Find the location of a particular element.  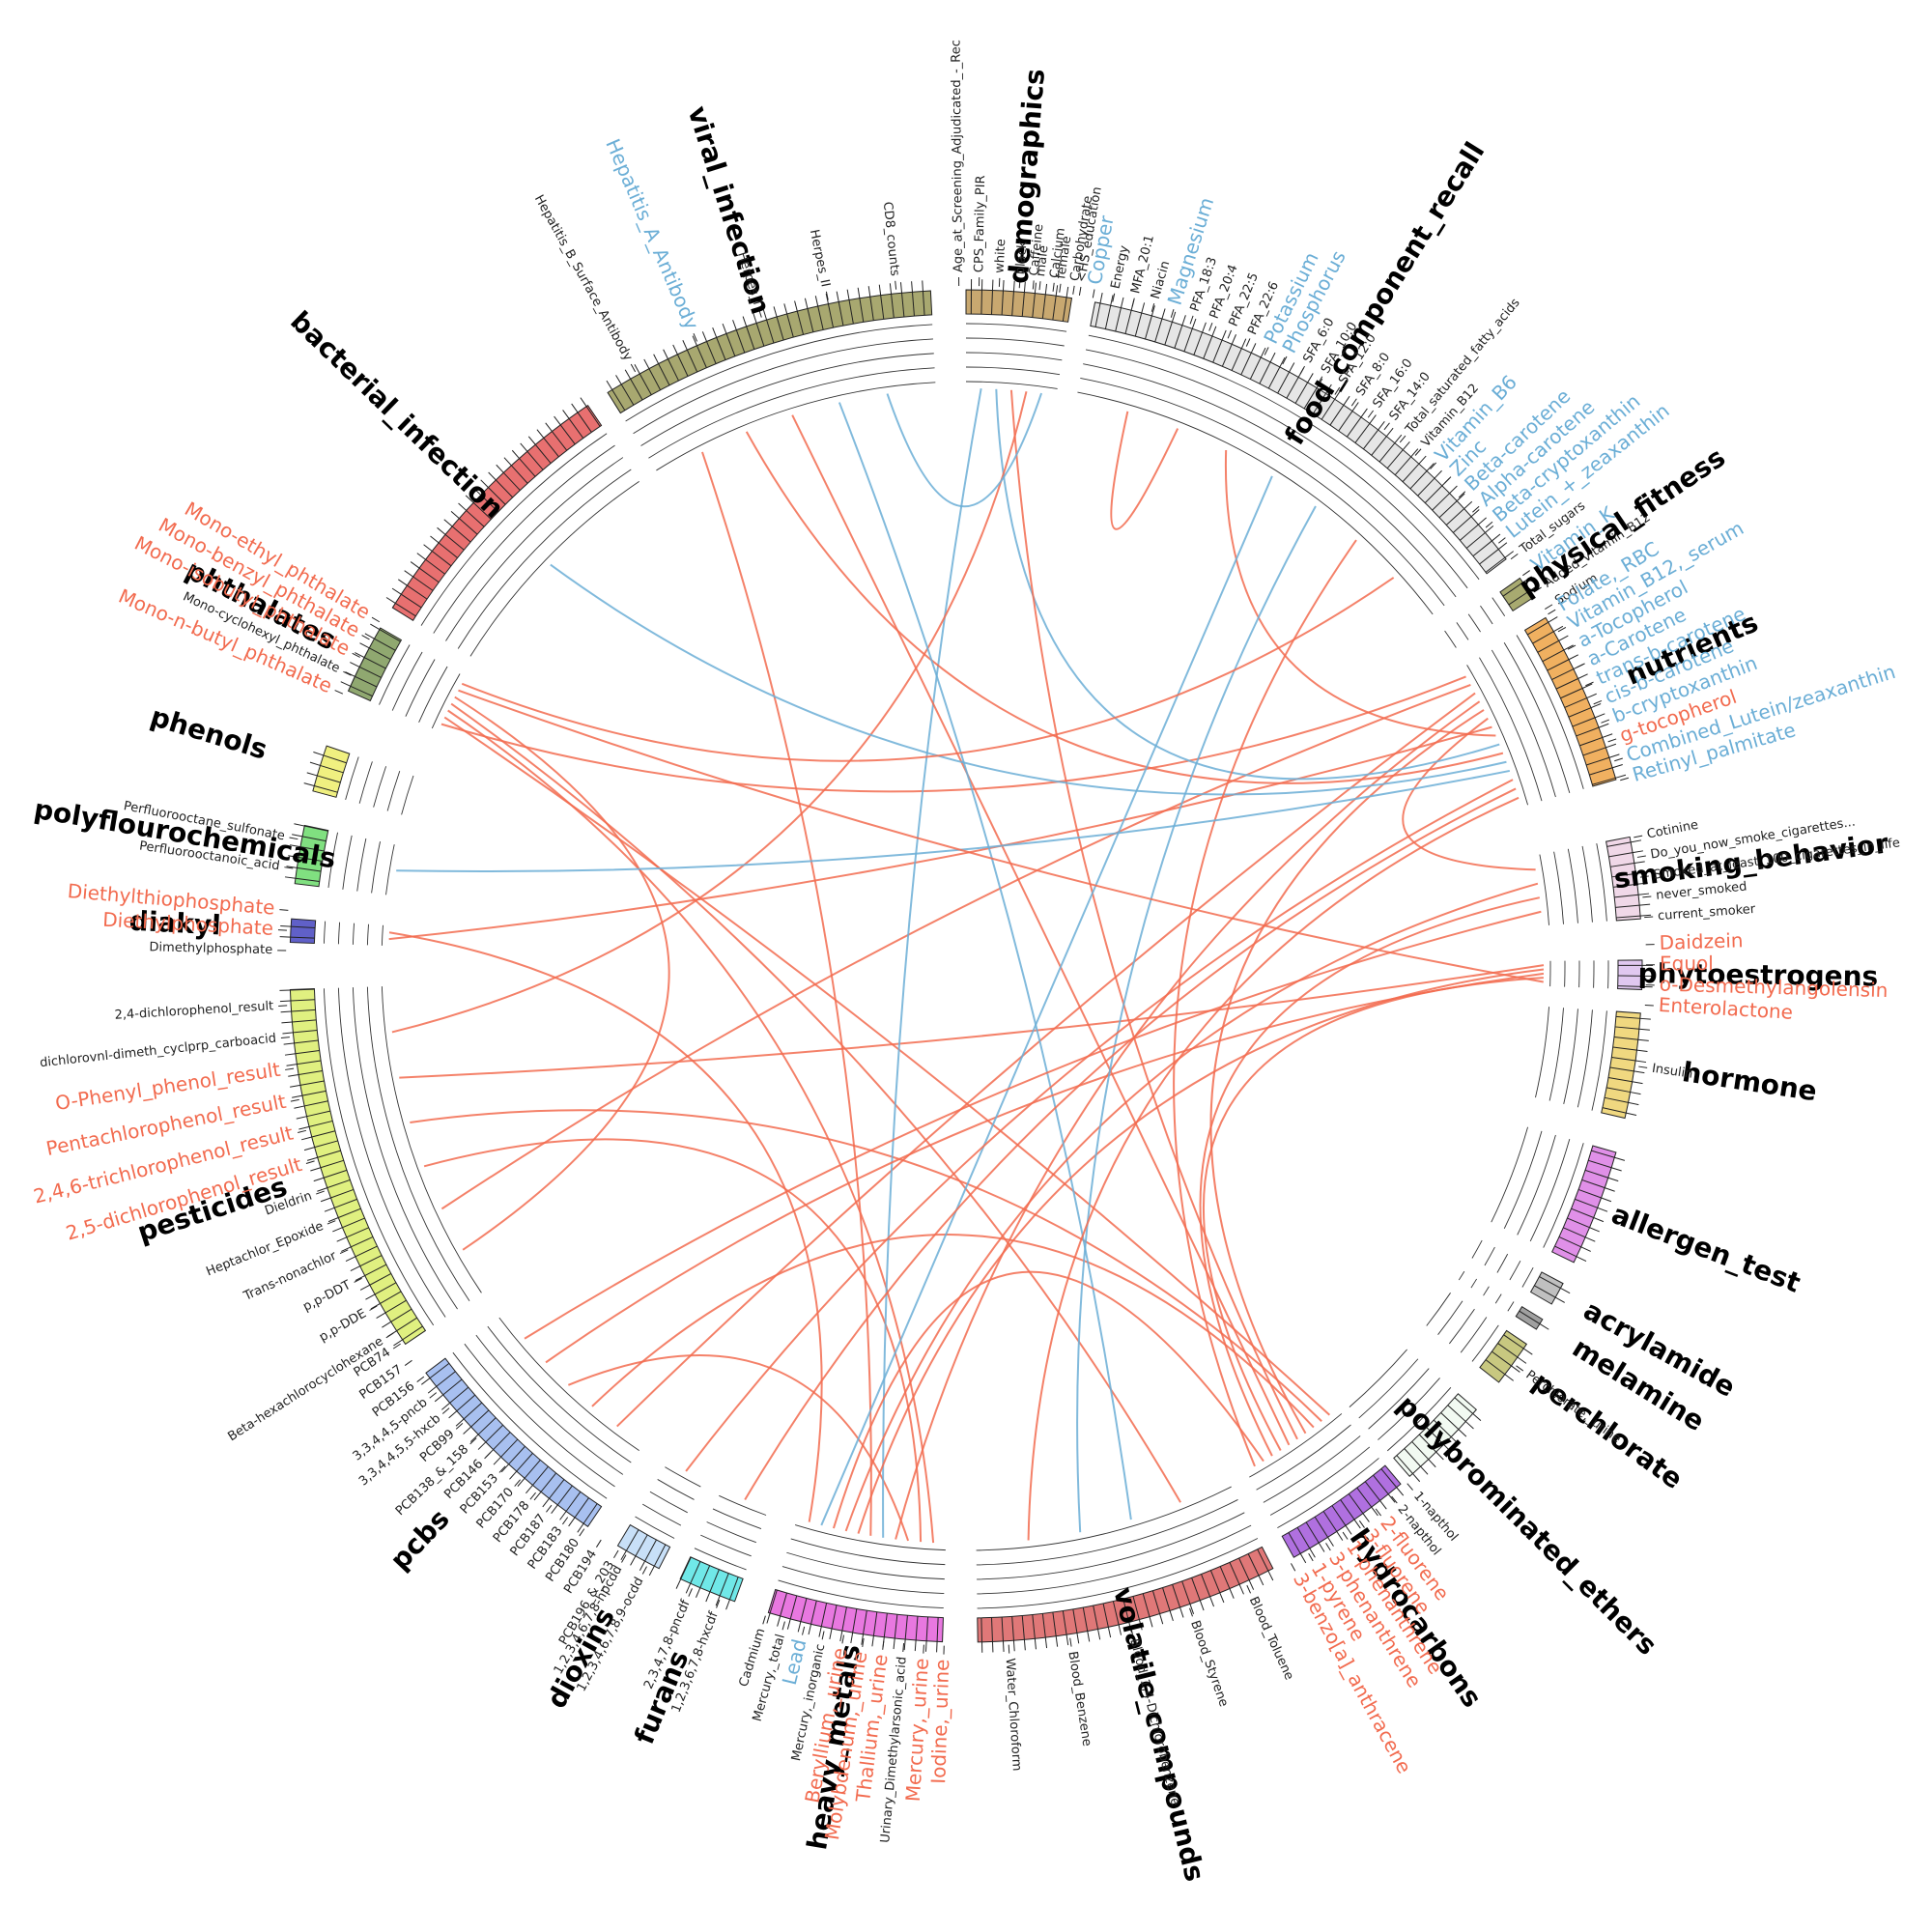

feature-label: Age_at_Screening_Adjudicated_-_Rec is located at coordinates (957, 156).